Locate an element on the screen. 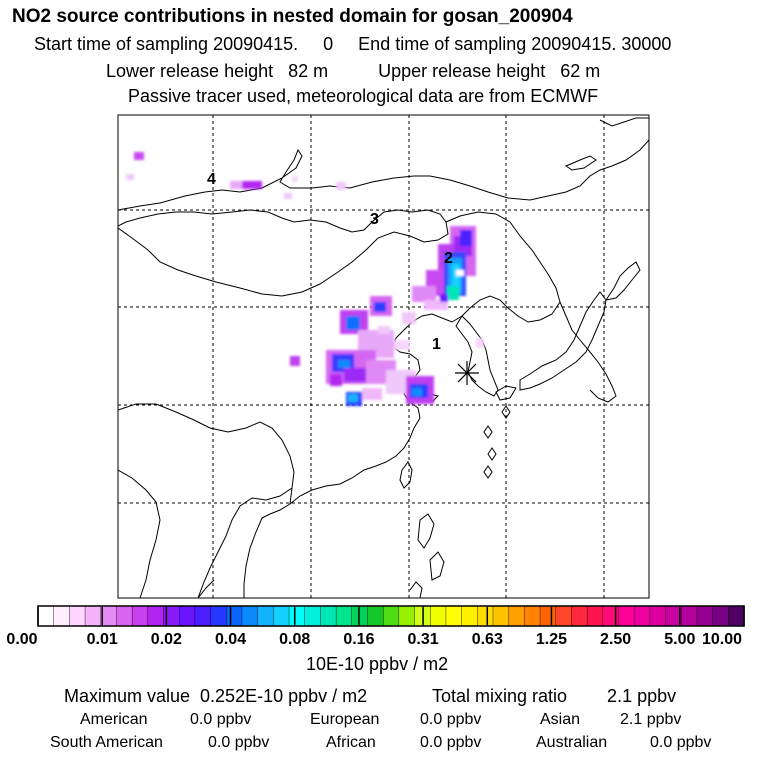 The height and width of the screenshot is (768, 768). colorbar-tick-label: 0.01 is located at coordinates (102, 639).